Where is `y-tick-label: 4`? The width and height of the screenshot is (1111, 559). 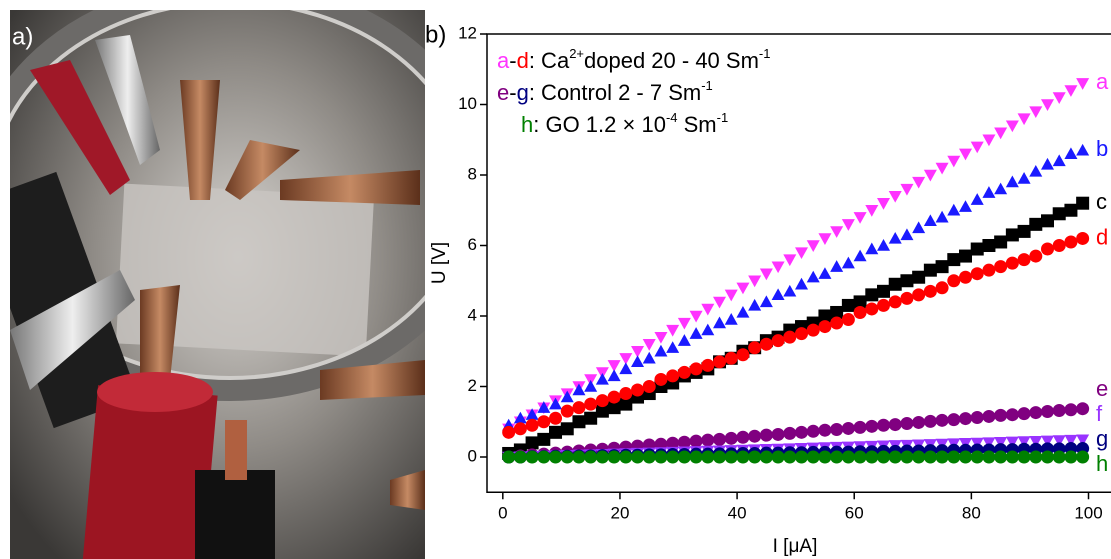 y-tick-label: 4 is located at coordinates (472, 314).